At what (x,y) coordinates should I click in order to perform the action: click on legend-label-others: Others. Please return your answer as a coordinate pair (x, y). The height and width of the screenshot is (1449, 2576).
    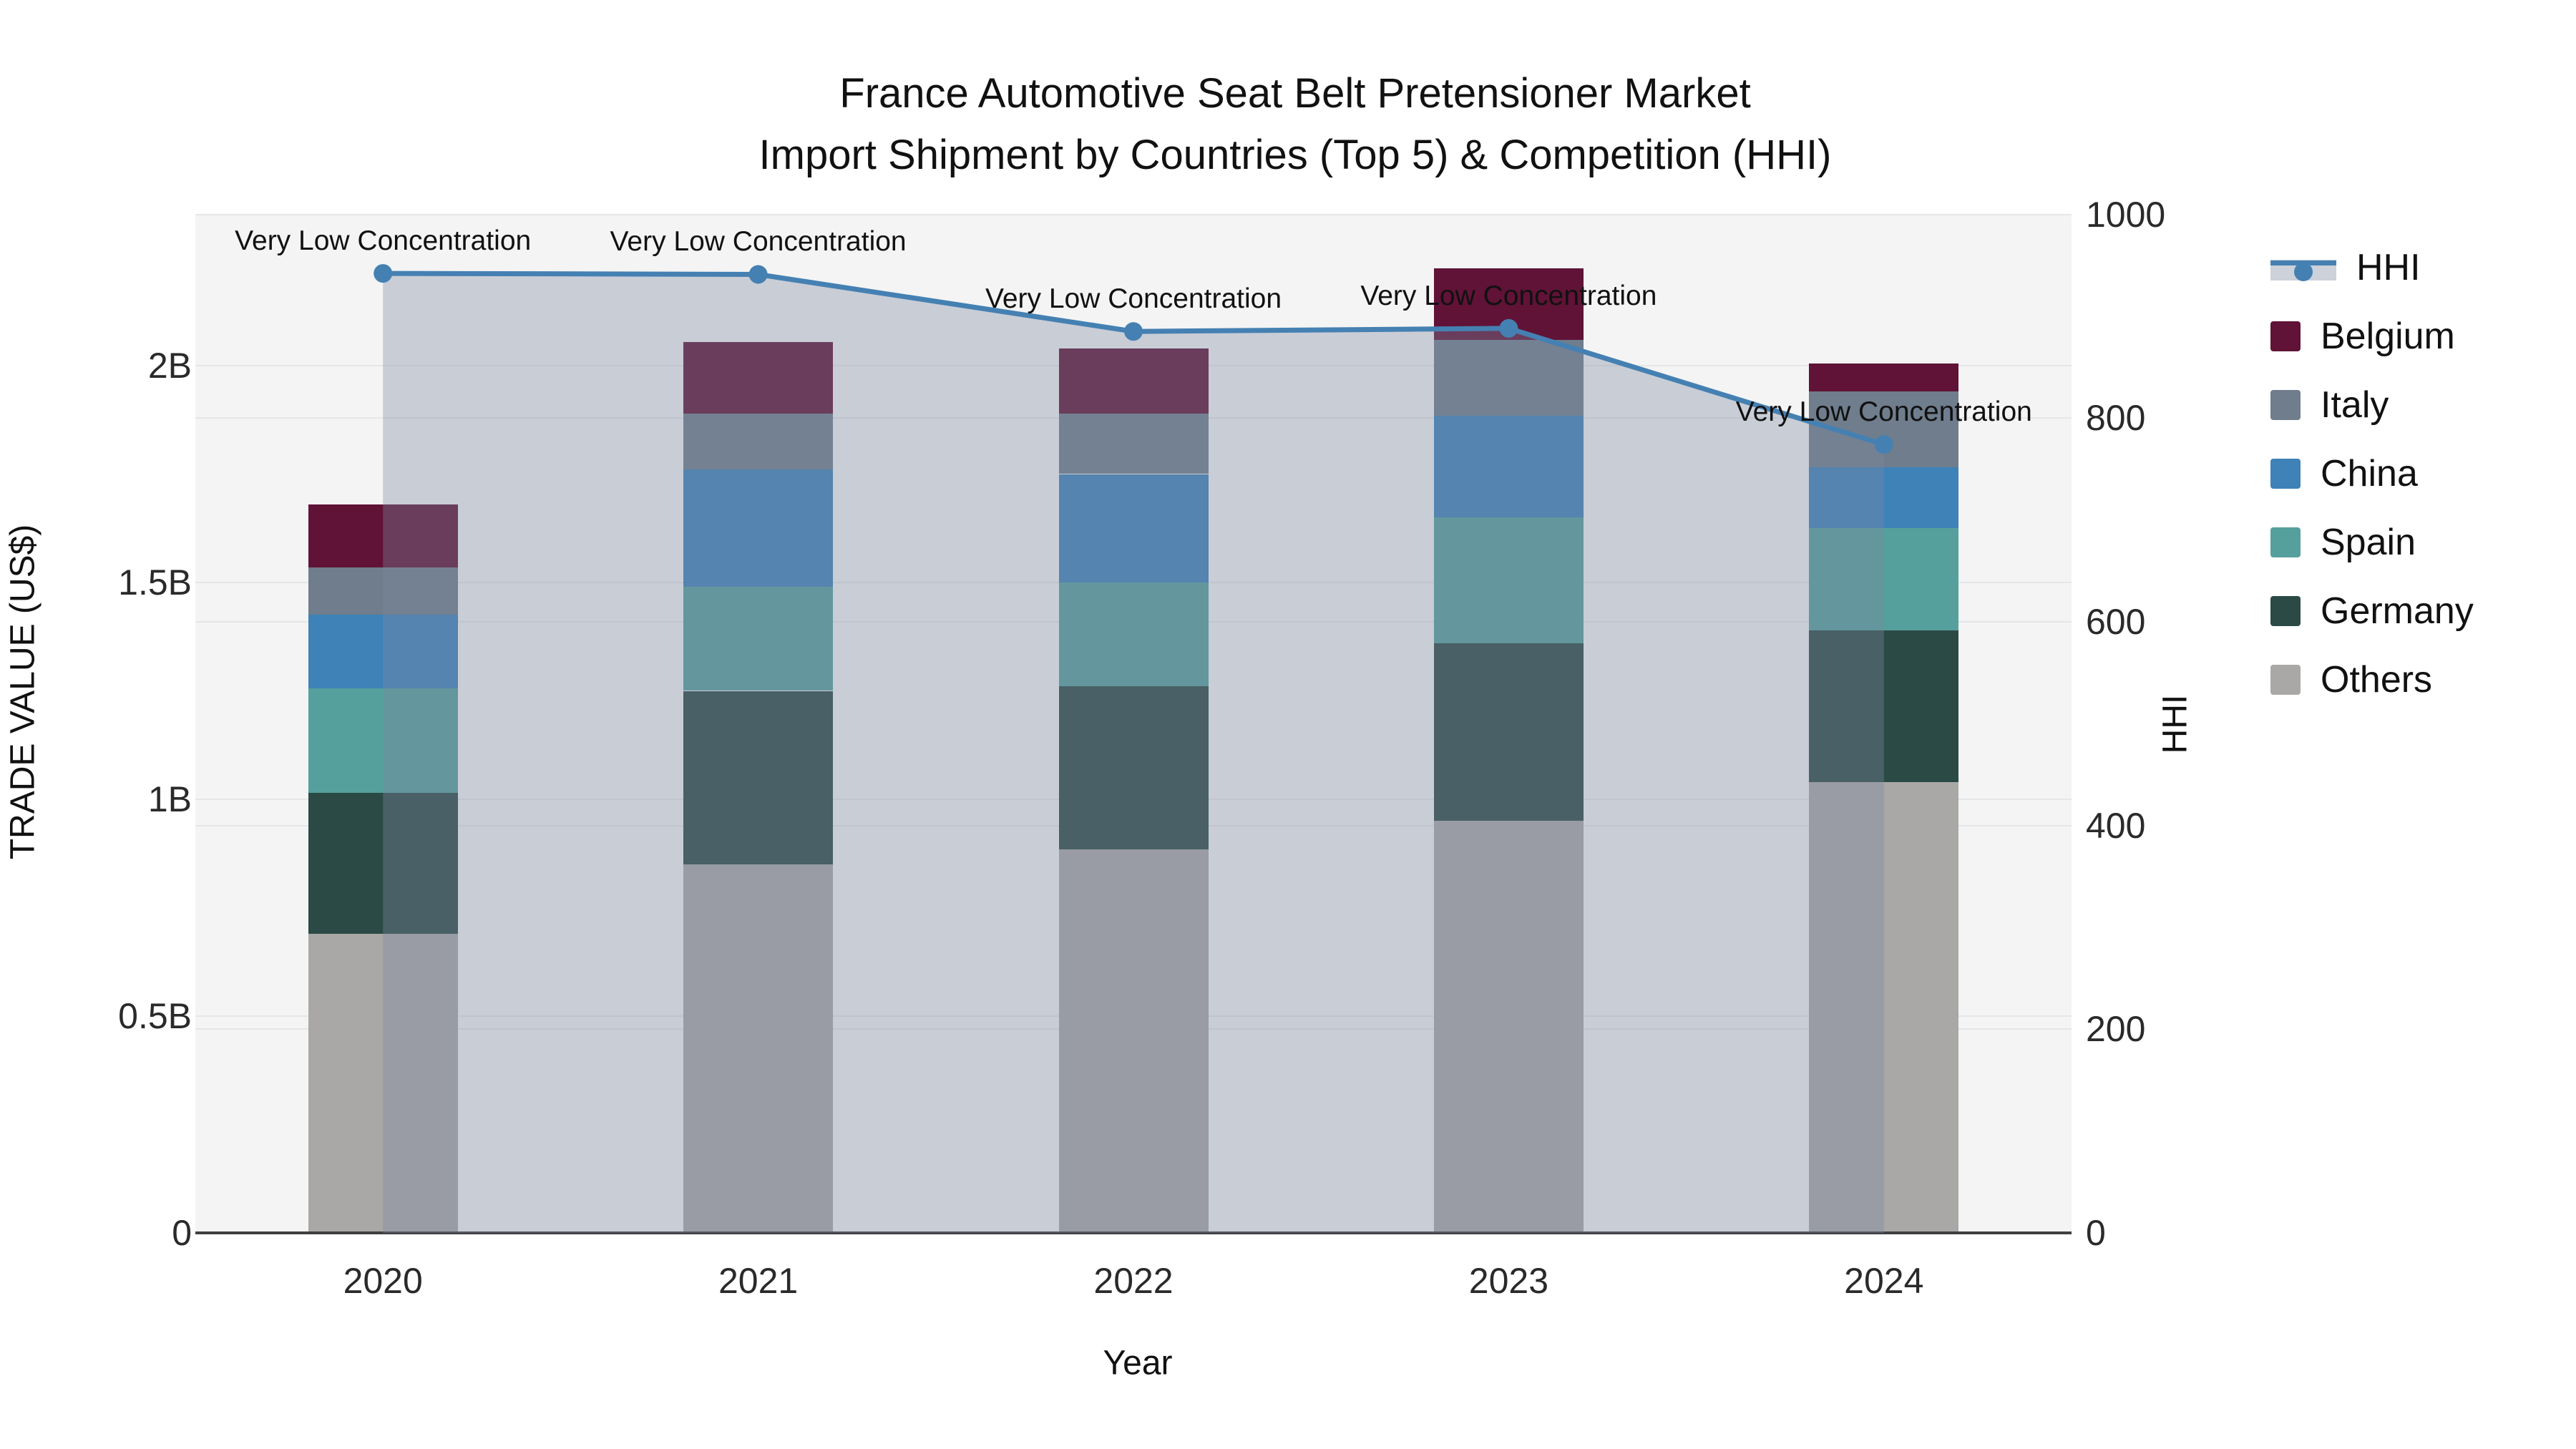
    Looking at the image, I should click on (2377, 680).